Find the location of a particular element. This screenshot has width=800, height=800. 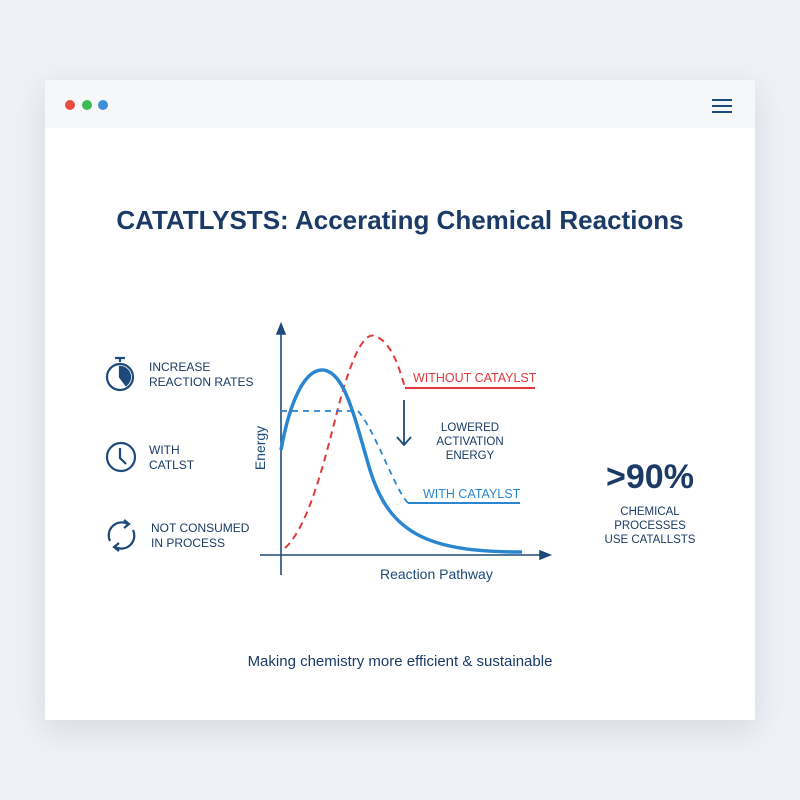

window-titlebar is located at coordinates (400, 104).